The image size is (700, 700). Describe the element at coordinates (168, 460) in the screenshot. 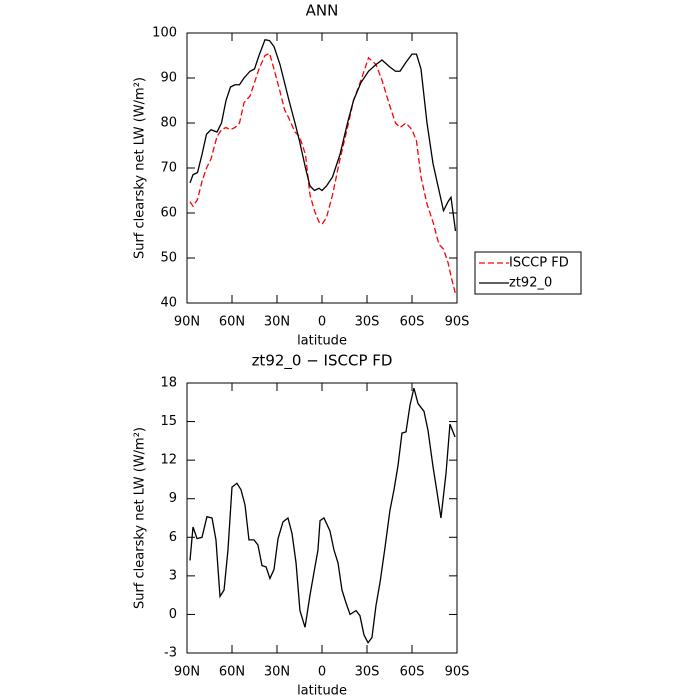

I see `y-tick-label: 12` at that location.